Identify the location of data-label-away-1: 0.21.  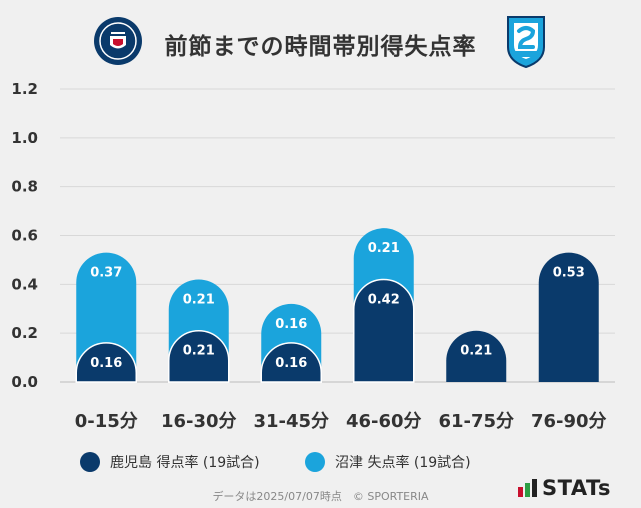
(199, 299).